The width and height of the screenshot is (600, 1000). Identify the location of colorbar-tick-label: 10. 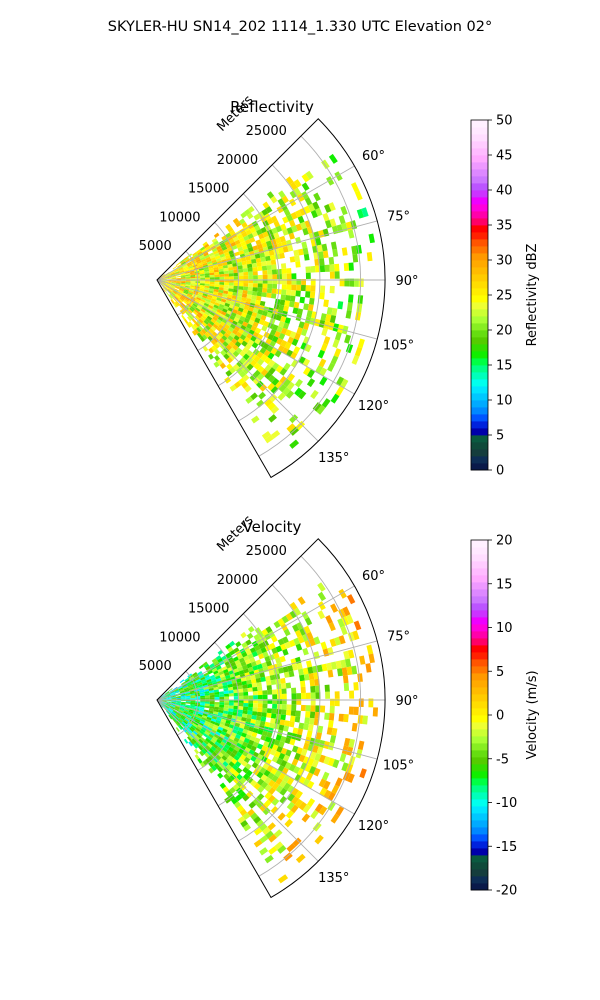
(504, 401).